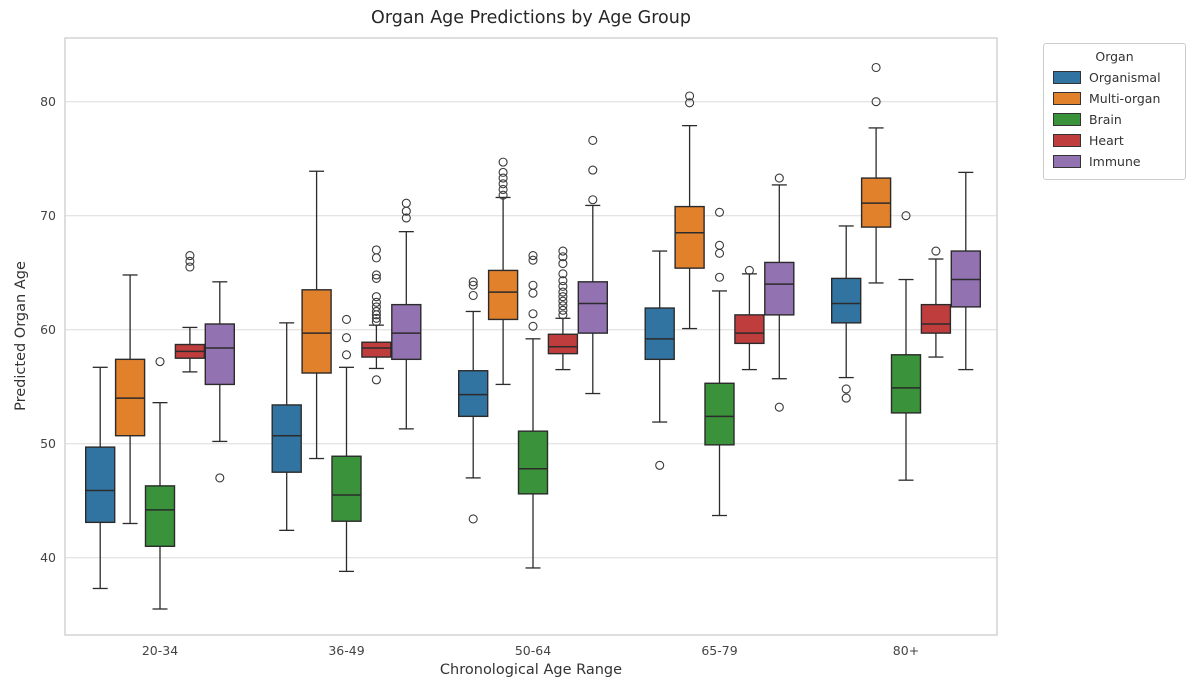  Describe the element at coordinates (48, 215) in the screenshot. I see `y-tick-70: 70` at that location.